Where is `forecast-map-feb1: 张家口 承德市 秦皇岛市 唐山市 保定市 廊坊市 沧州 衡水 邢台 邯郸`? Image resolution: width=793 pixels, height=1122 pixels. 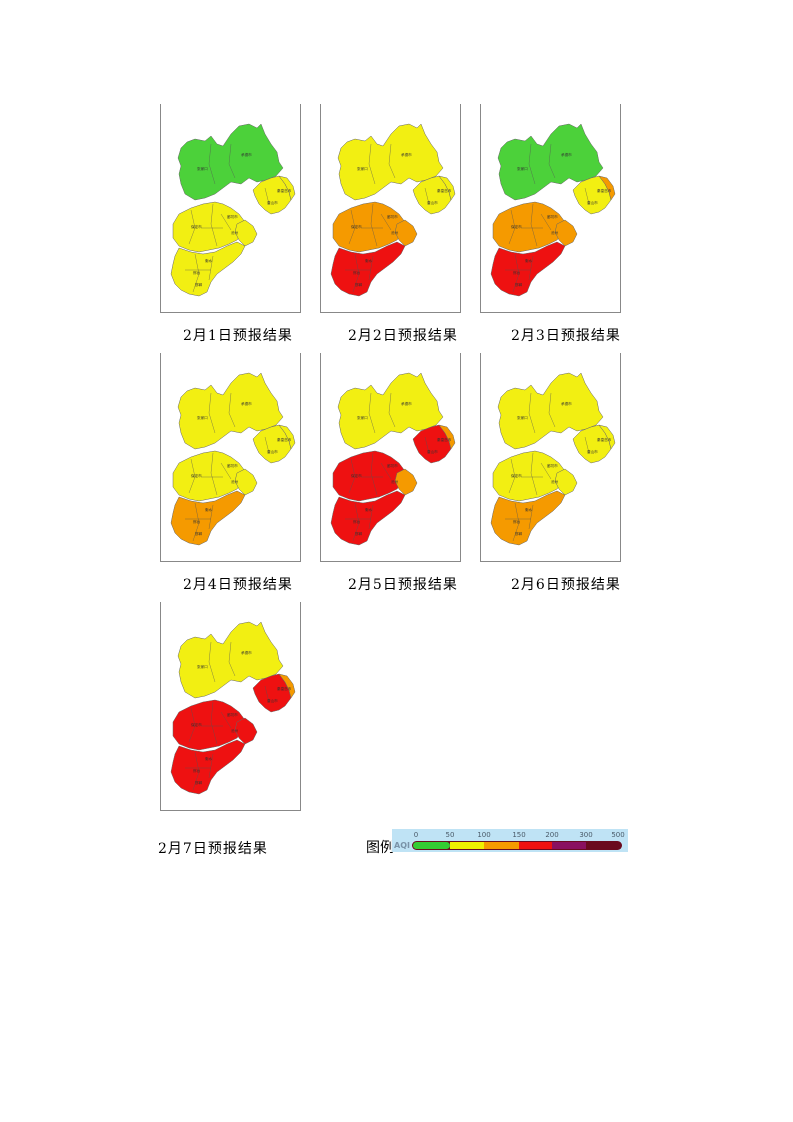
forecast-map-feb1: 张家口 承德市 秦皇岛市 唐山市 保定市 廊坊市 沧州 衡水 邢台 邯郸 is located at coordinates (230, 208).